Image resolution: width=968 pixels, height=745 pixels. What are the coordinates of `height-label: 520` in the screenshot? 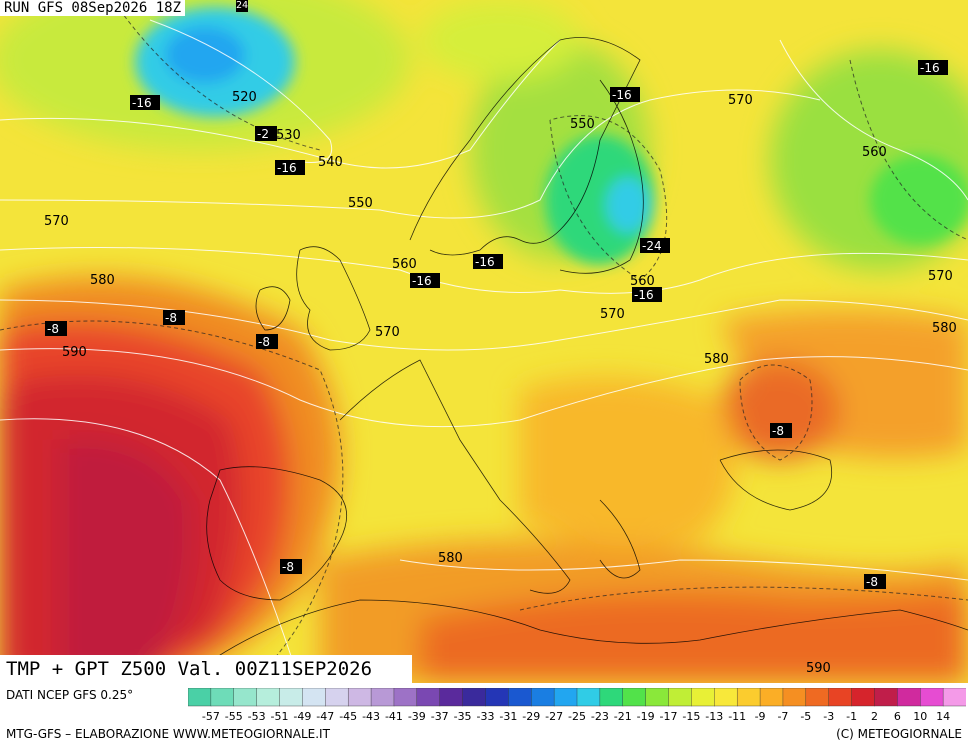 It's located at (244, 97).